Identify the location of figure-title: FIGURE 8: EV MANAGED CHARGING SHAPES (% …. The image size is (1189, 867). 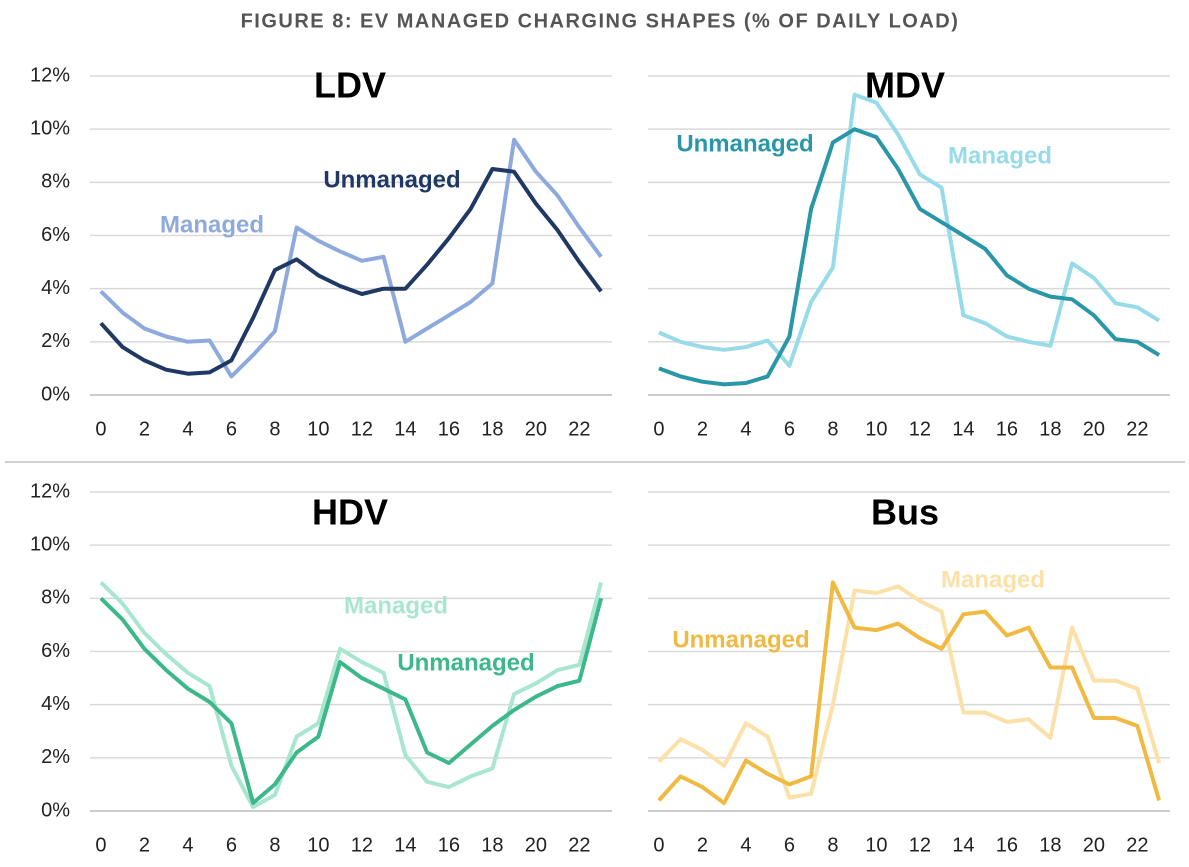
(600, 21).